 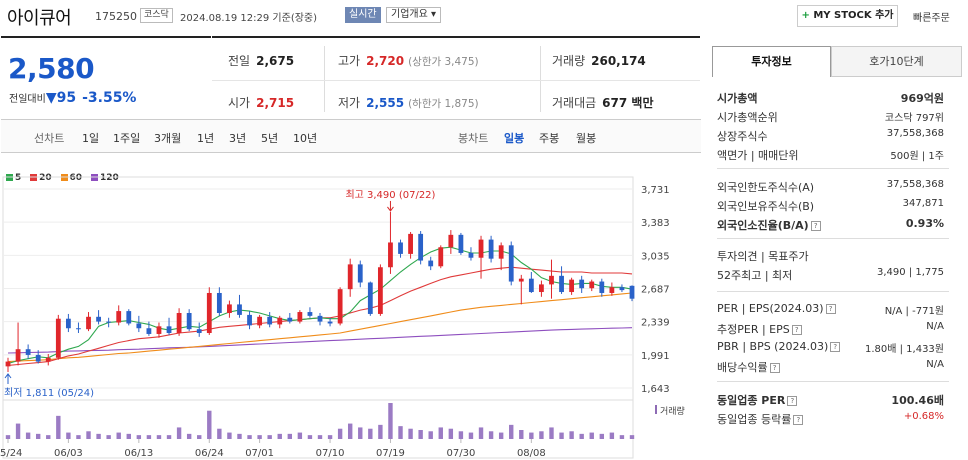 What do you see at coordinates (206, 138) in the screenshot?
I see `period-1y: 1년` at bounding box center [206, 138].